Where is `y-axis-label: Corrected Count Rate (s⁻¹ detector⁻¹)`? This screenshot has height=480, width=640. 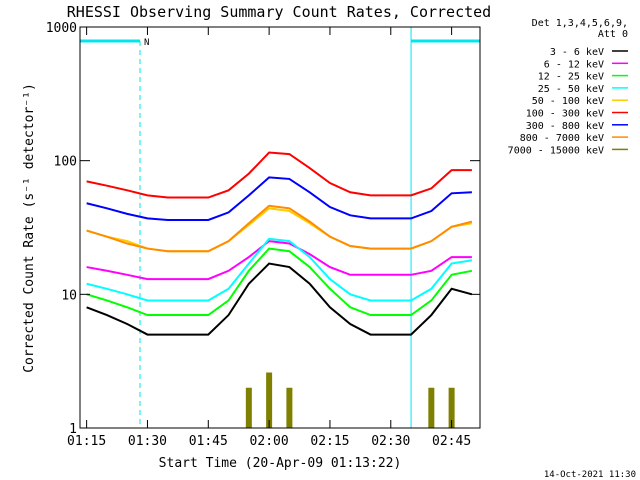 y-axis-label: Corrected Count Rate (s⁻¹ detector⁻¹) is located at coordinates (29, 228).